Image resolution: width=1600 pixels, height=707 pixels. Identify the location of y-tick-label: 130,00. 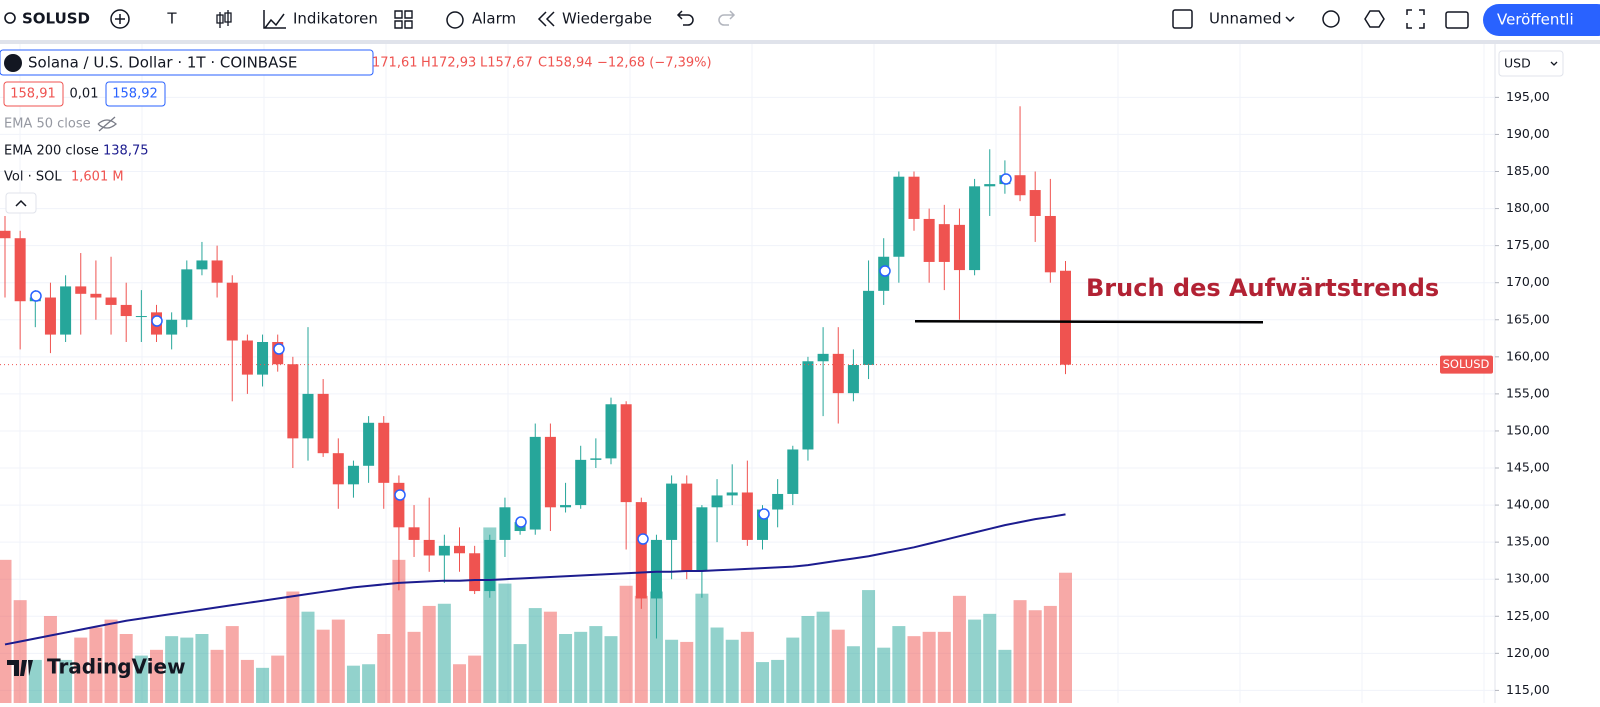
(1528, 578).